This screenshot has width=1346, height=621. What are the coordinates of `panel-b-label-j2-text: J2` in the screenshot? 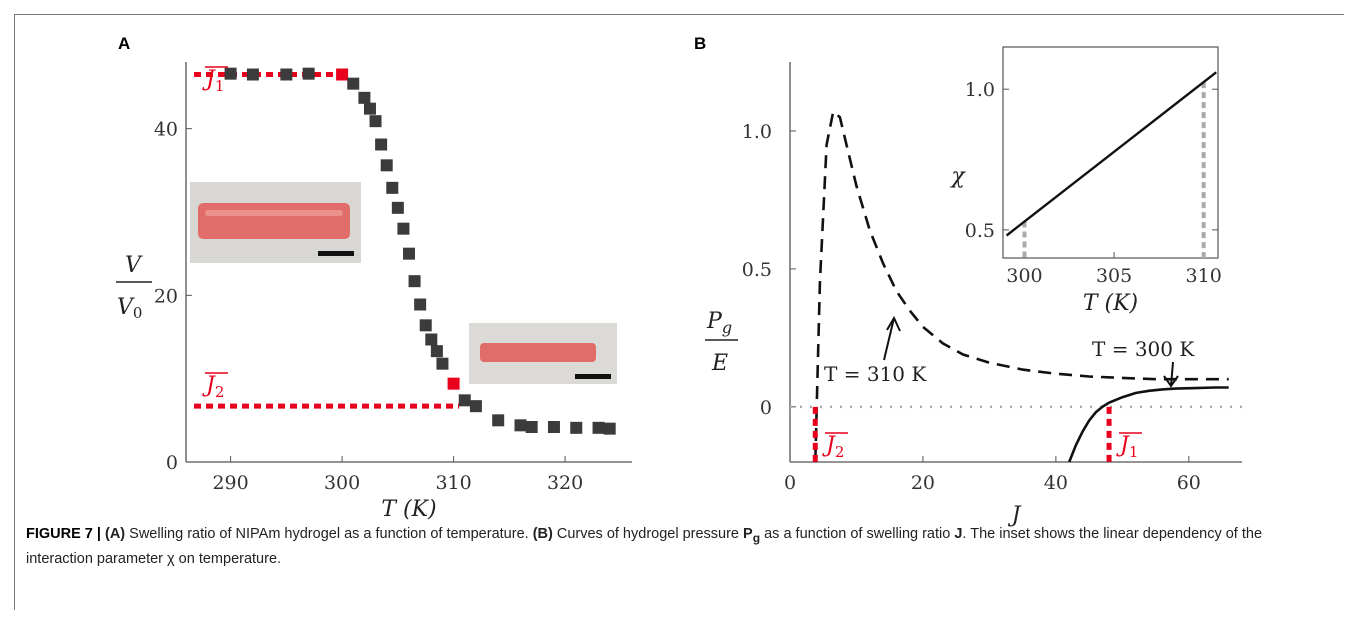 It's located at (833, 447).